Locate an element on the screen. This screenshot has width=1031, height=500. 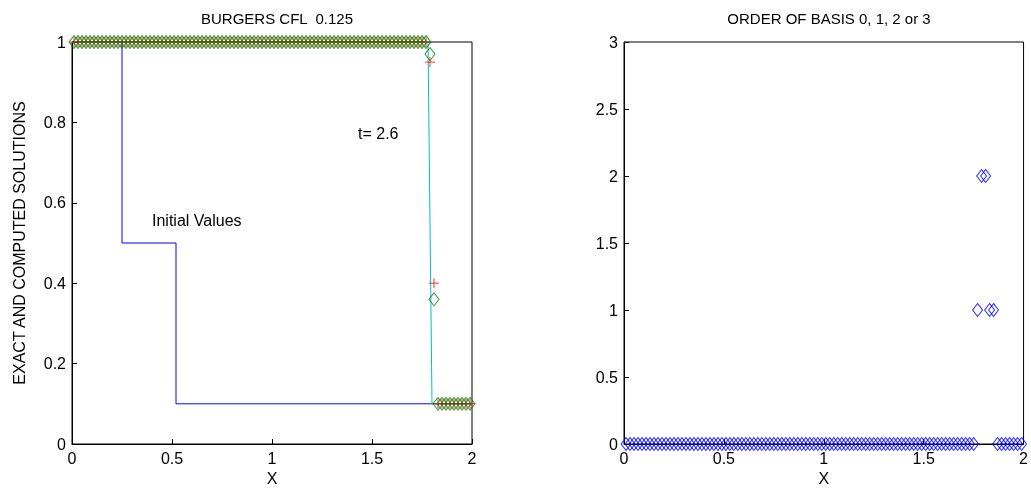
y-tick-label: 0.6 is located at coordinates (55, 203).